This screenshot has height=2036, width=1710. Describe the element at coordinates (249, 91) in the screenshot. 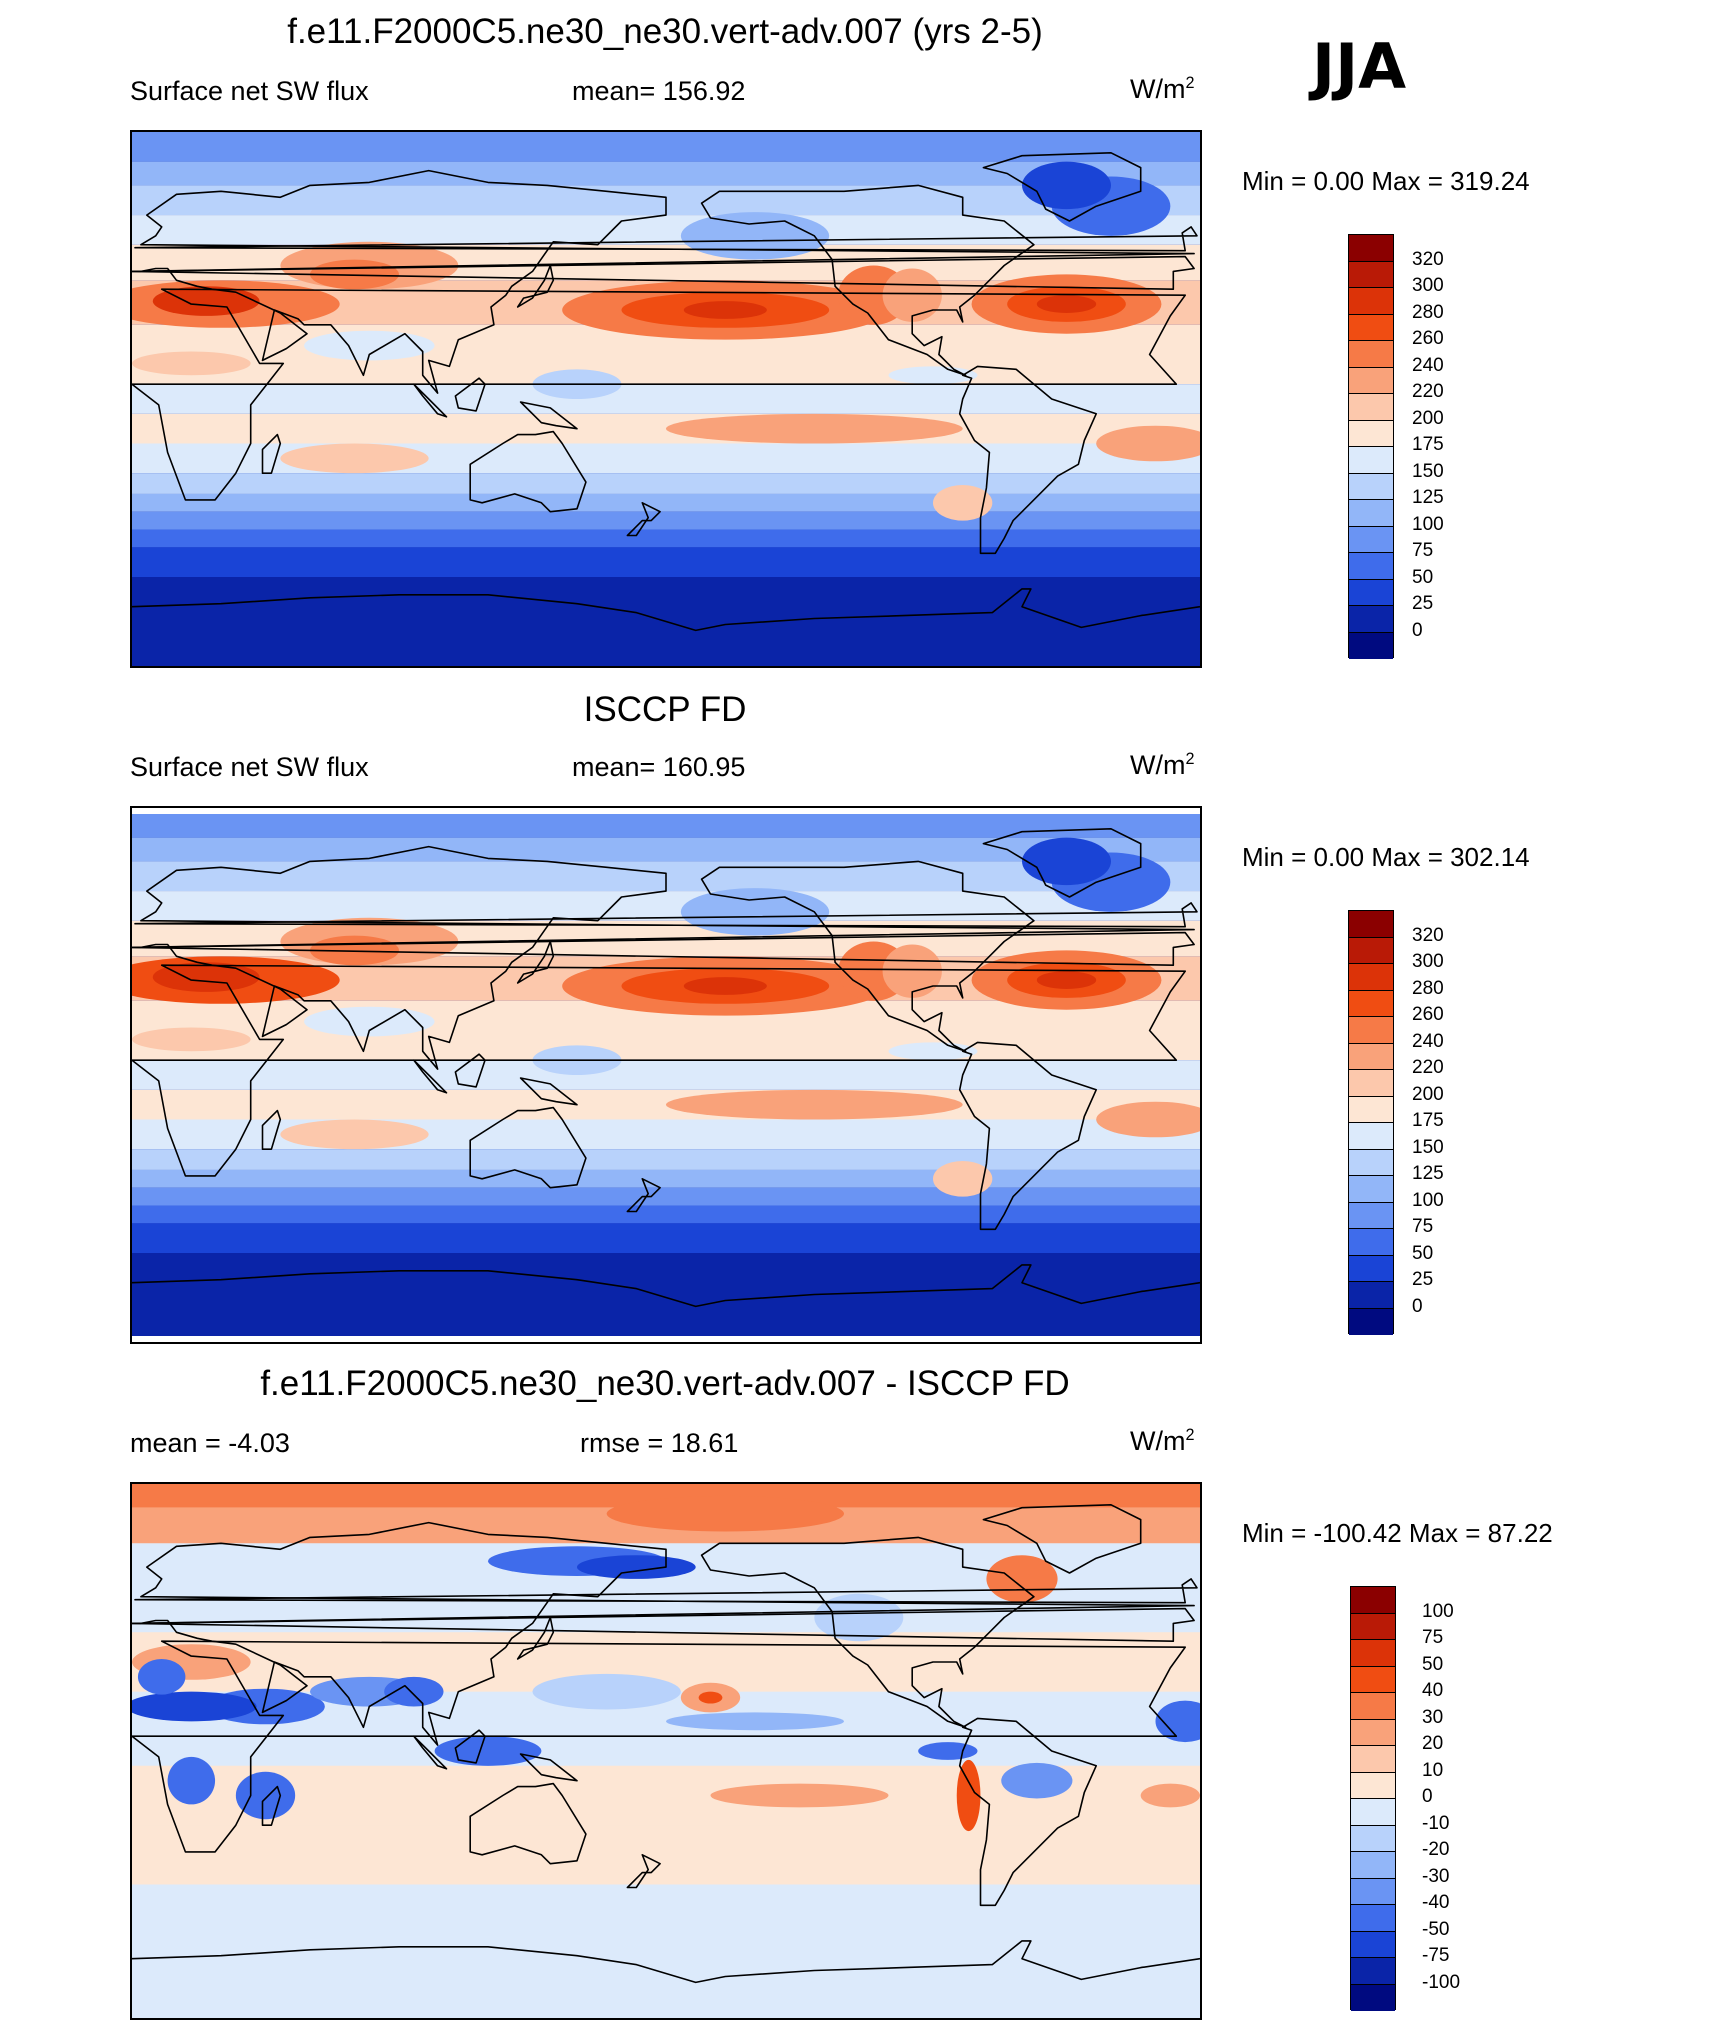

I see `panel-1-variable-label: Surface net SW flux` at that location.